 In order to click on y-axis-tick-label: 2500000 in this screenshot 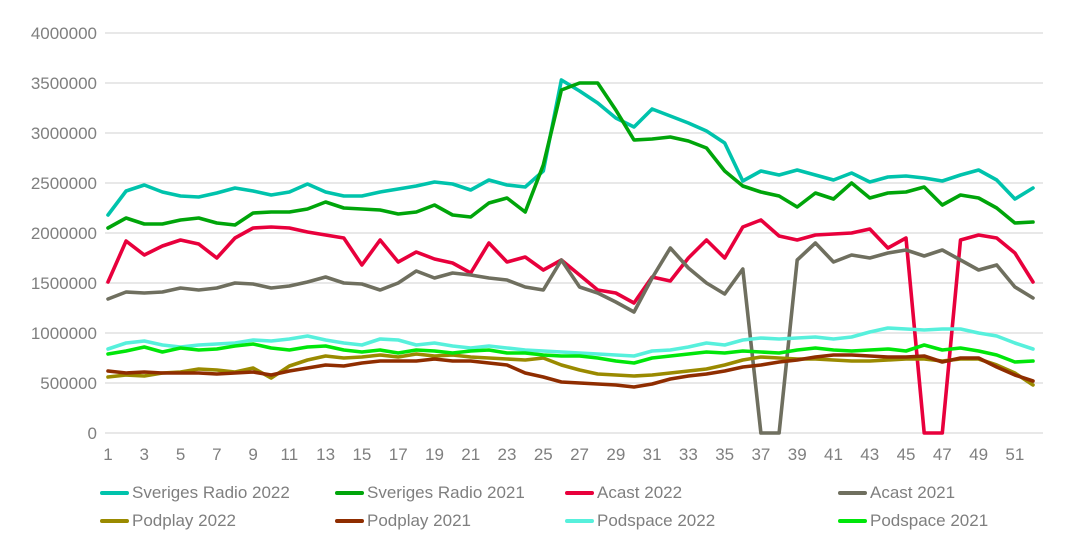, I will do `click(64, 183)`.